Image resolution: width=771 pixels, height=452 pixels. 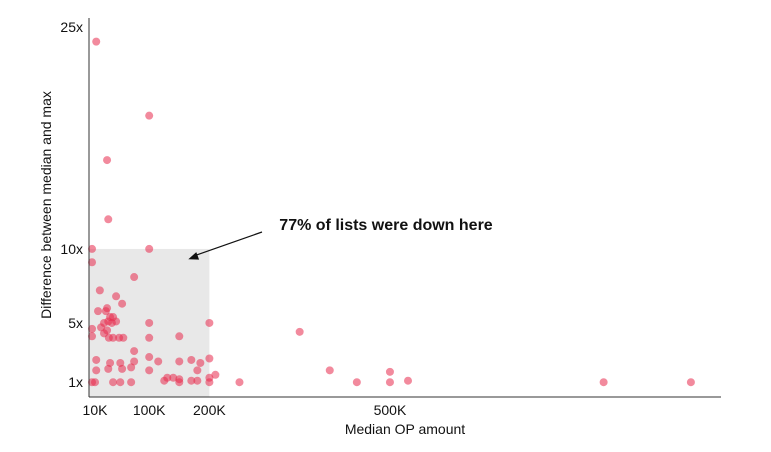 I want to click on y-tick-label: 5x, so click(x=75, y=323).